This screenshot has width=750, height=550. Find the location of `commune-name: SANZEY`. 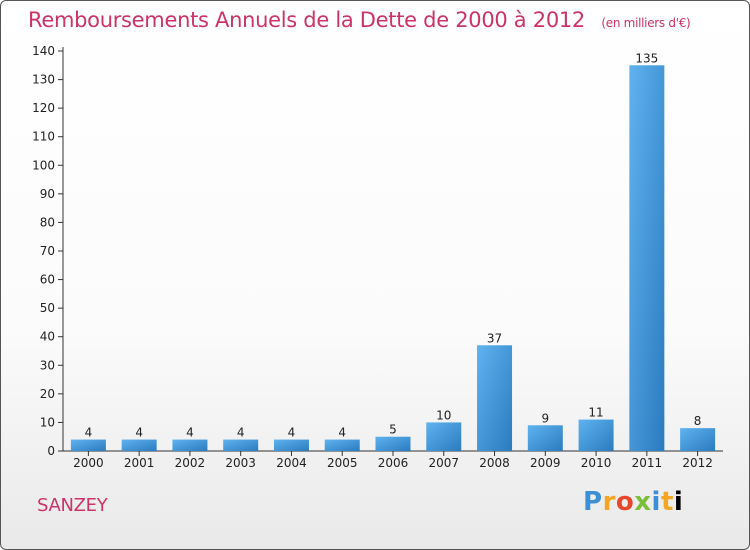

commune-name: SANZEY is located at coordinates (72, 505).